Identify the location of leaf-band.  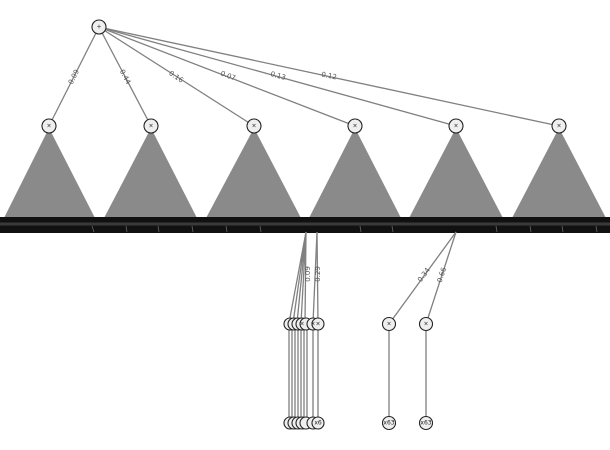
(305, 225).